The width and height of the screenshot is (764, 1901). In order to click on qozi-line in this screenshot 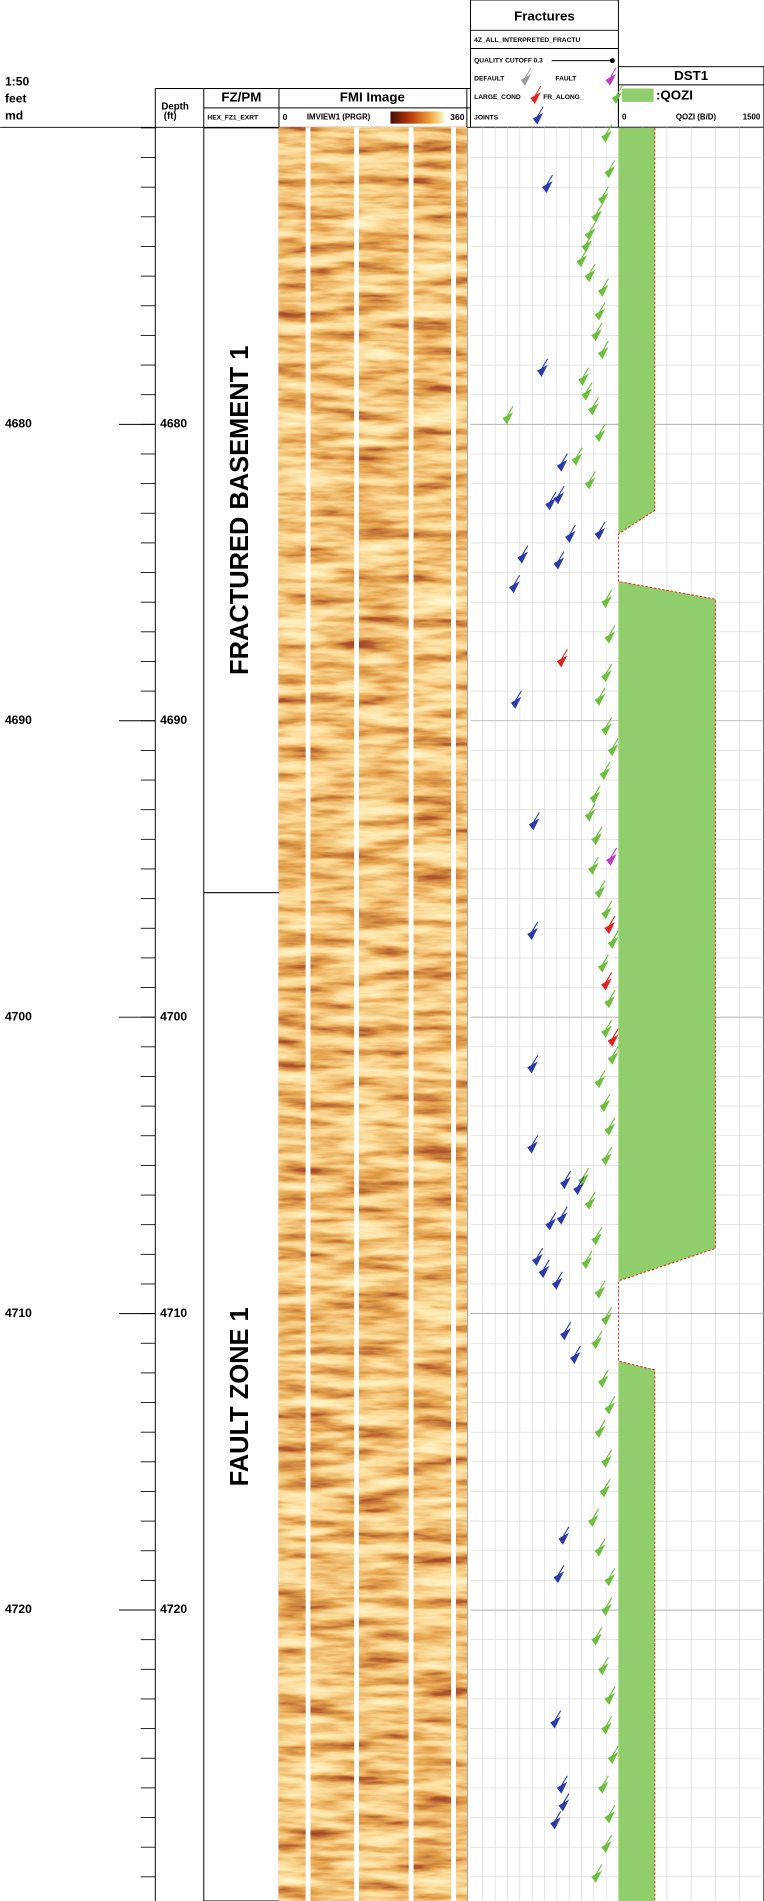, I will do `click(666, 1014)`.